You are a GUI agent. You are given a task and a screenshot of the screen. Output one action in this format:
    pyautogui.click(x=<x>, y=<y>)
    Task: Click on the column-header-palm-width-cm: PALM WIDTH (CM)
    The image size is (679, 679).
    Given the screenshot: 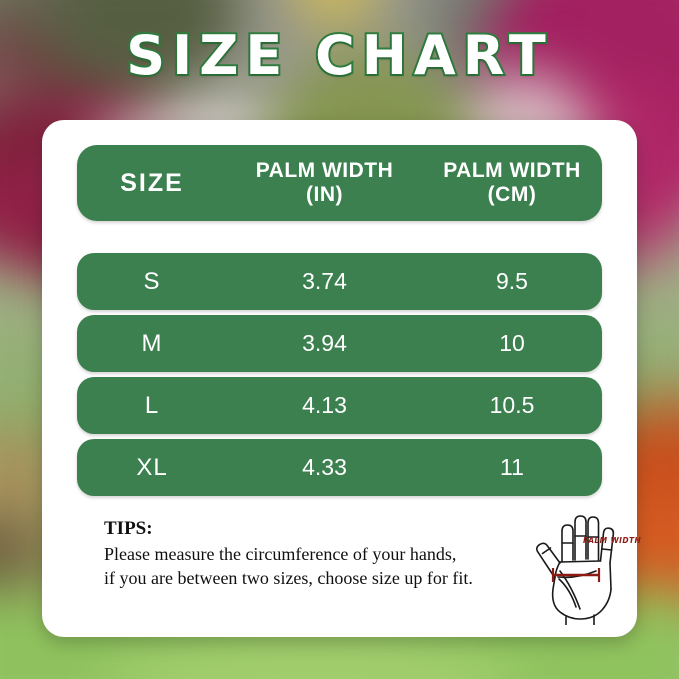 What is the action you would take?
    pyautogui.click(x=512, y=182)
    